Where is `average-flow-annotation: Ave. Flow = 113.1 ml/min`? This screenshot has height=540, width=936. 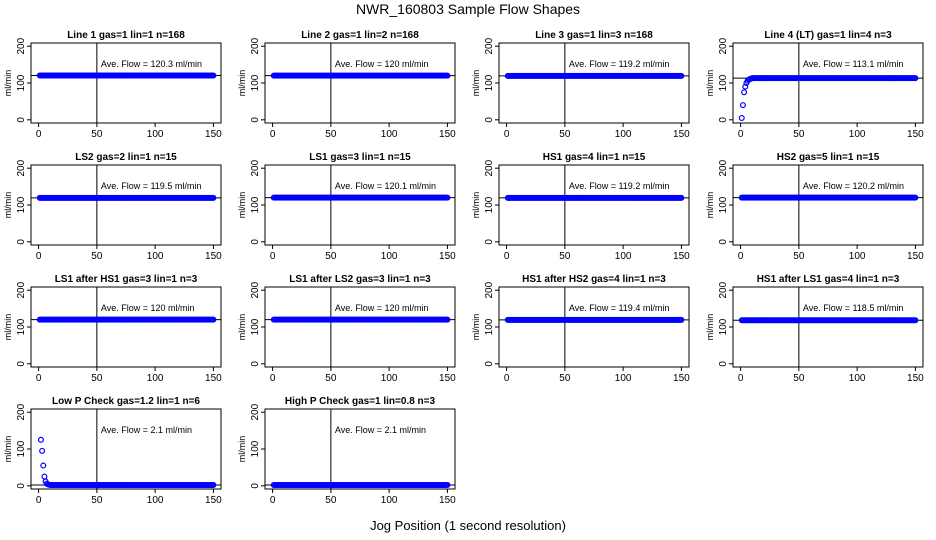
average-flow-annotation: Ave. Flow = 113.1 ml/min is located at coordinates (853, 64).